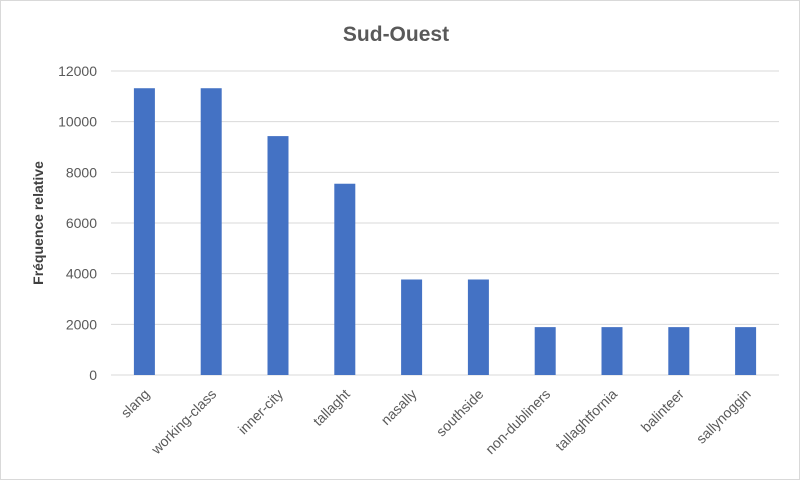 The height and width of the screenshot is (481, 800). I want to click on y-tick-label: 0, so click(93, 375).